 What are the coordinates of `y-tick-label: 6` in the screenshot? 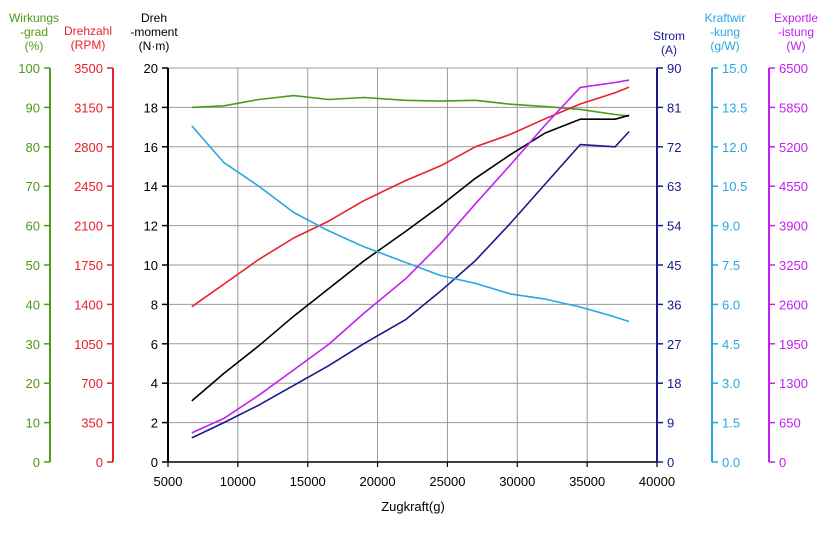 It's located at (154, 344).